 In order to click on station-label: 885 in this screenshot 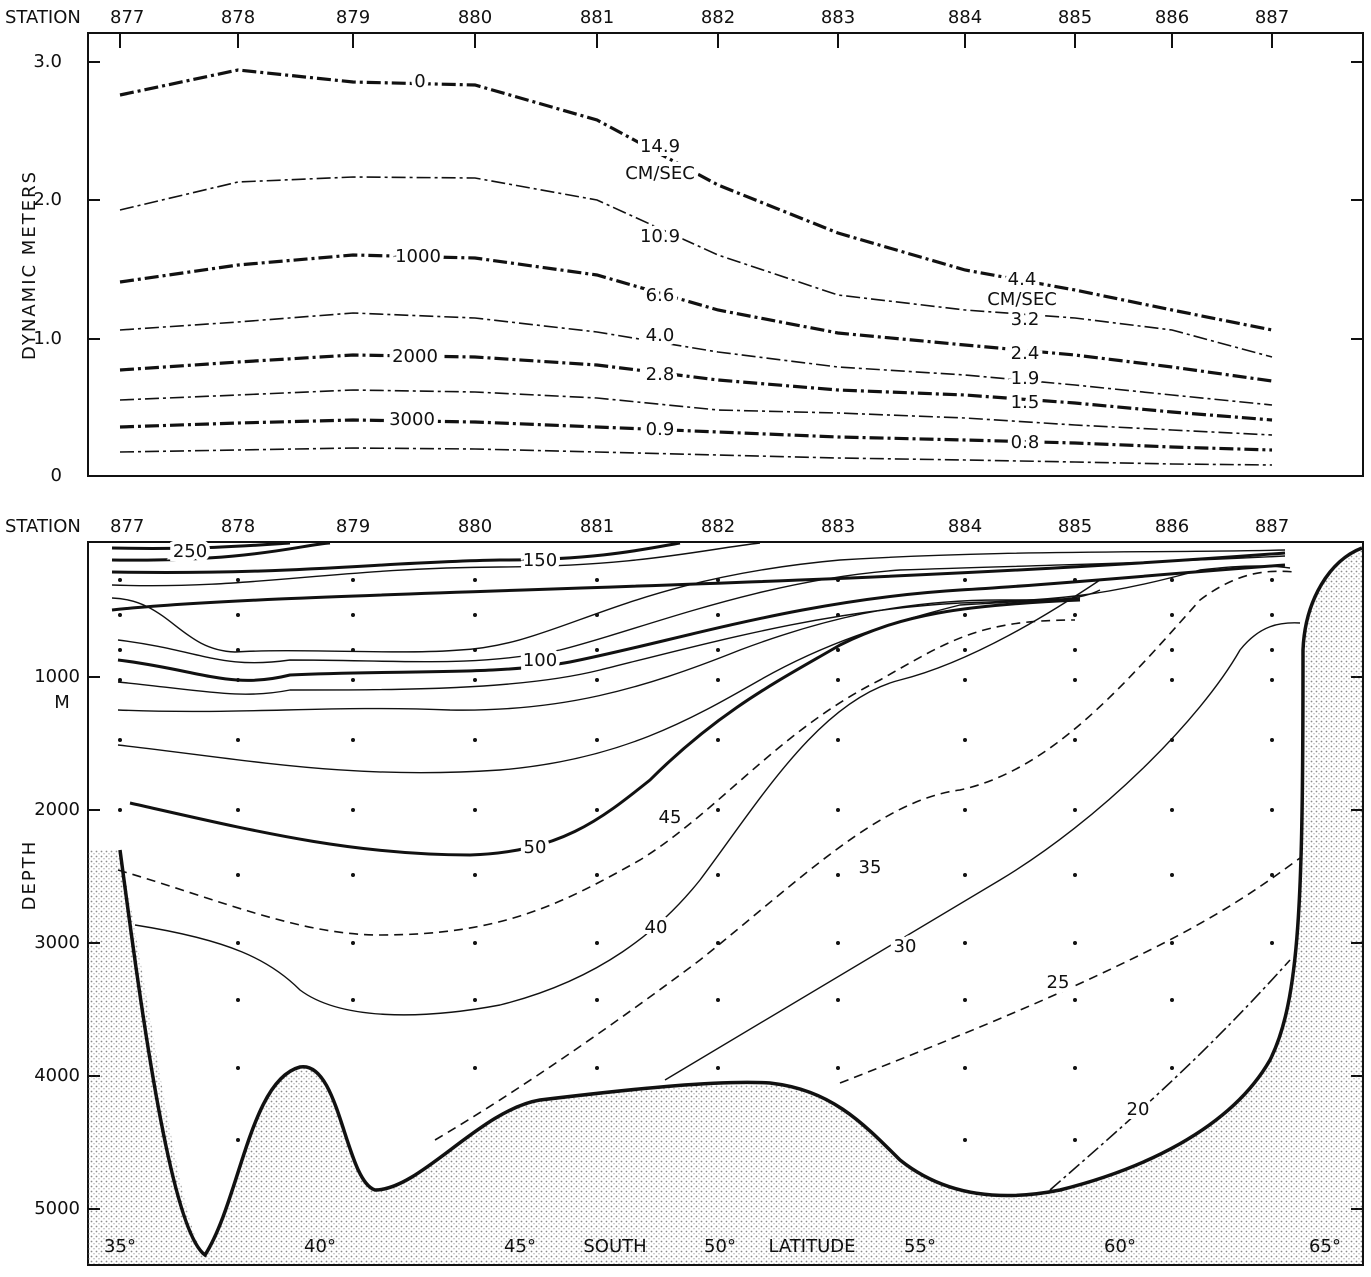, I will do `click(1075, 526)`.